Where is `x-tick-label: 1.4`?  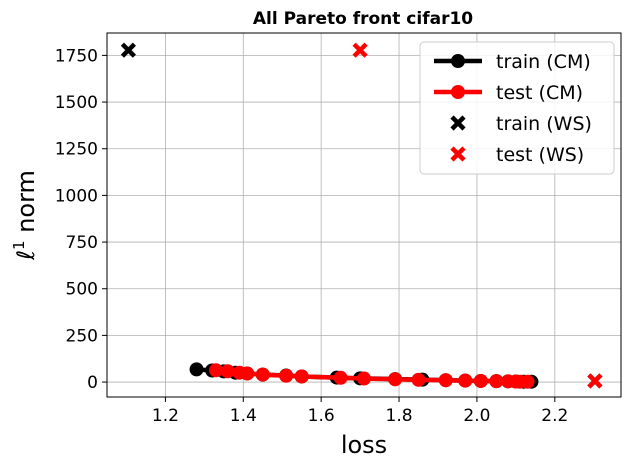 x-tick-label: 1.4 is located at coordinates (243, 416).